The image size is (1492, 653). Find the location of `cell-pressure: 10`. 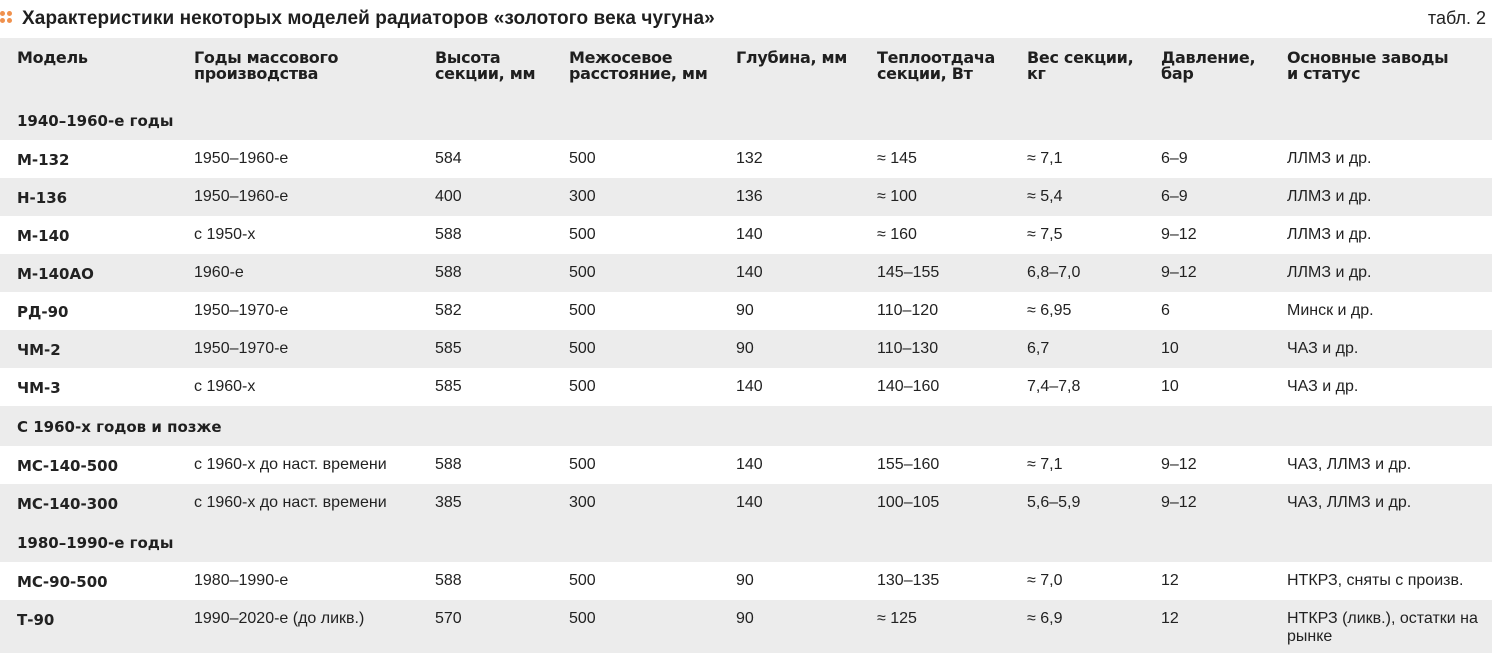

cell-pressure: 10 is located at coordinates (1170, 386).